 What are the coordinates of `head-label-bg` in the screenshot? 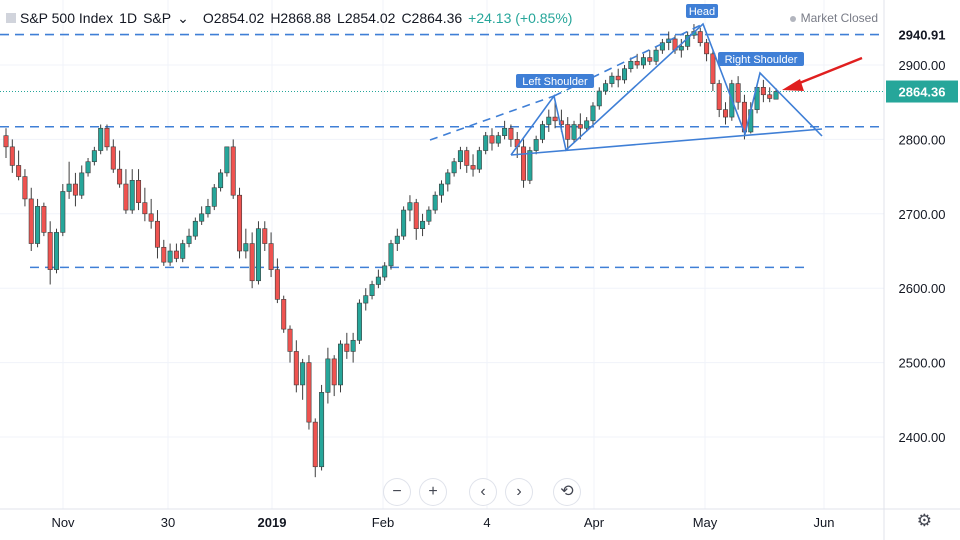 It's located at (702, 11).